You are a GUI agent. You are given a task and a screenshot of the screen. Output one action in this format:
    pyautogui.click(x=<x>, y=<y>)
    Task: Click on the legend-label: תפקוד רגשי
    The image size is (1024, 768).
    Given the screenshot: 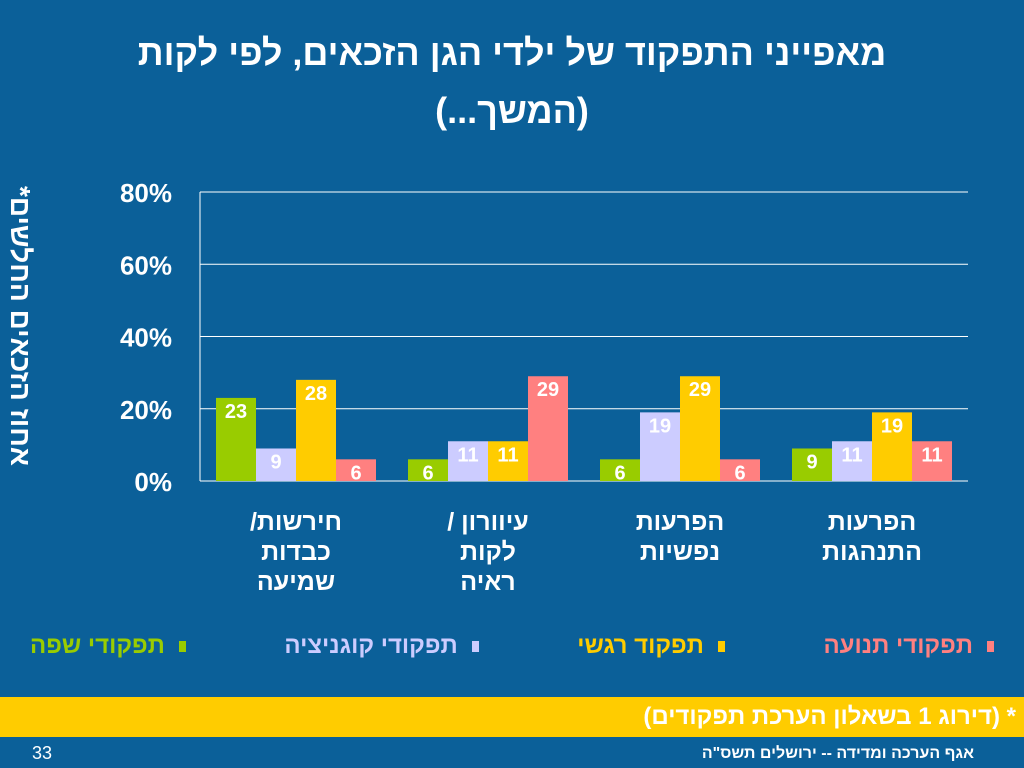 What is the action you would take?
    pyautogui.click(x=640, y=645)
    